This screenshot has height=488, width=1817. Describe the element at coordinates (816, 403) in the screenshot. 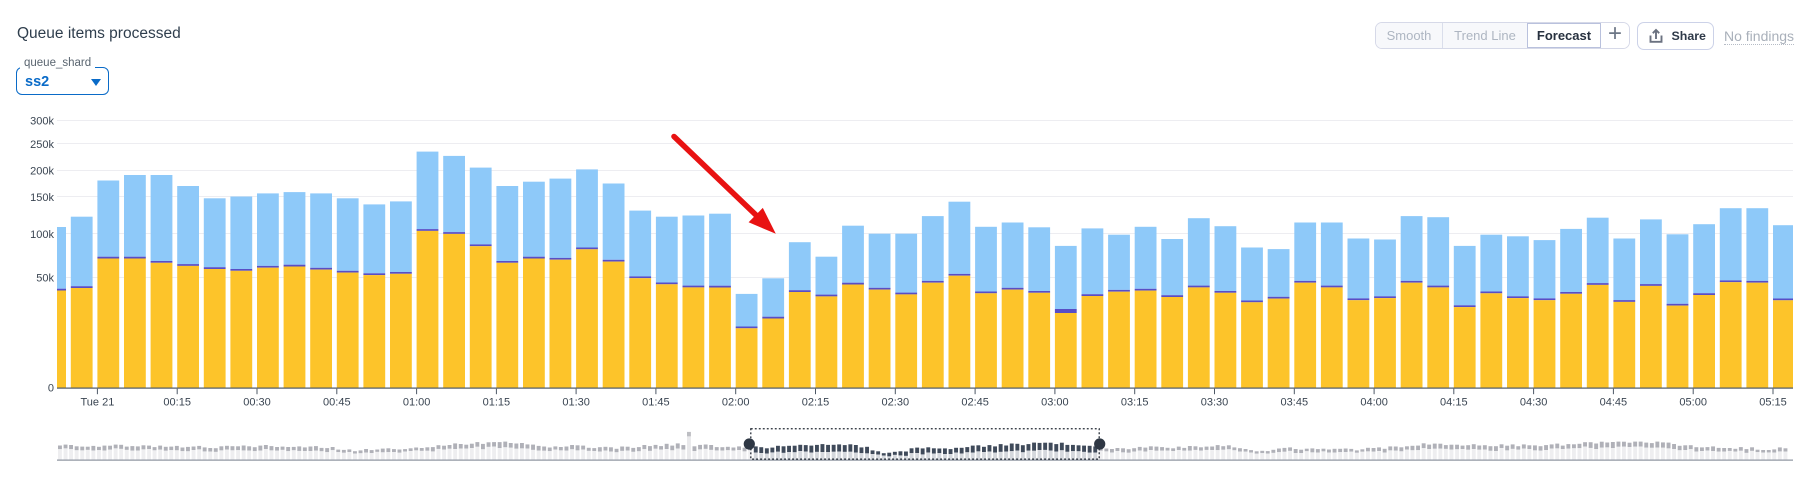

I see `svg-text: 02:15` at that location.